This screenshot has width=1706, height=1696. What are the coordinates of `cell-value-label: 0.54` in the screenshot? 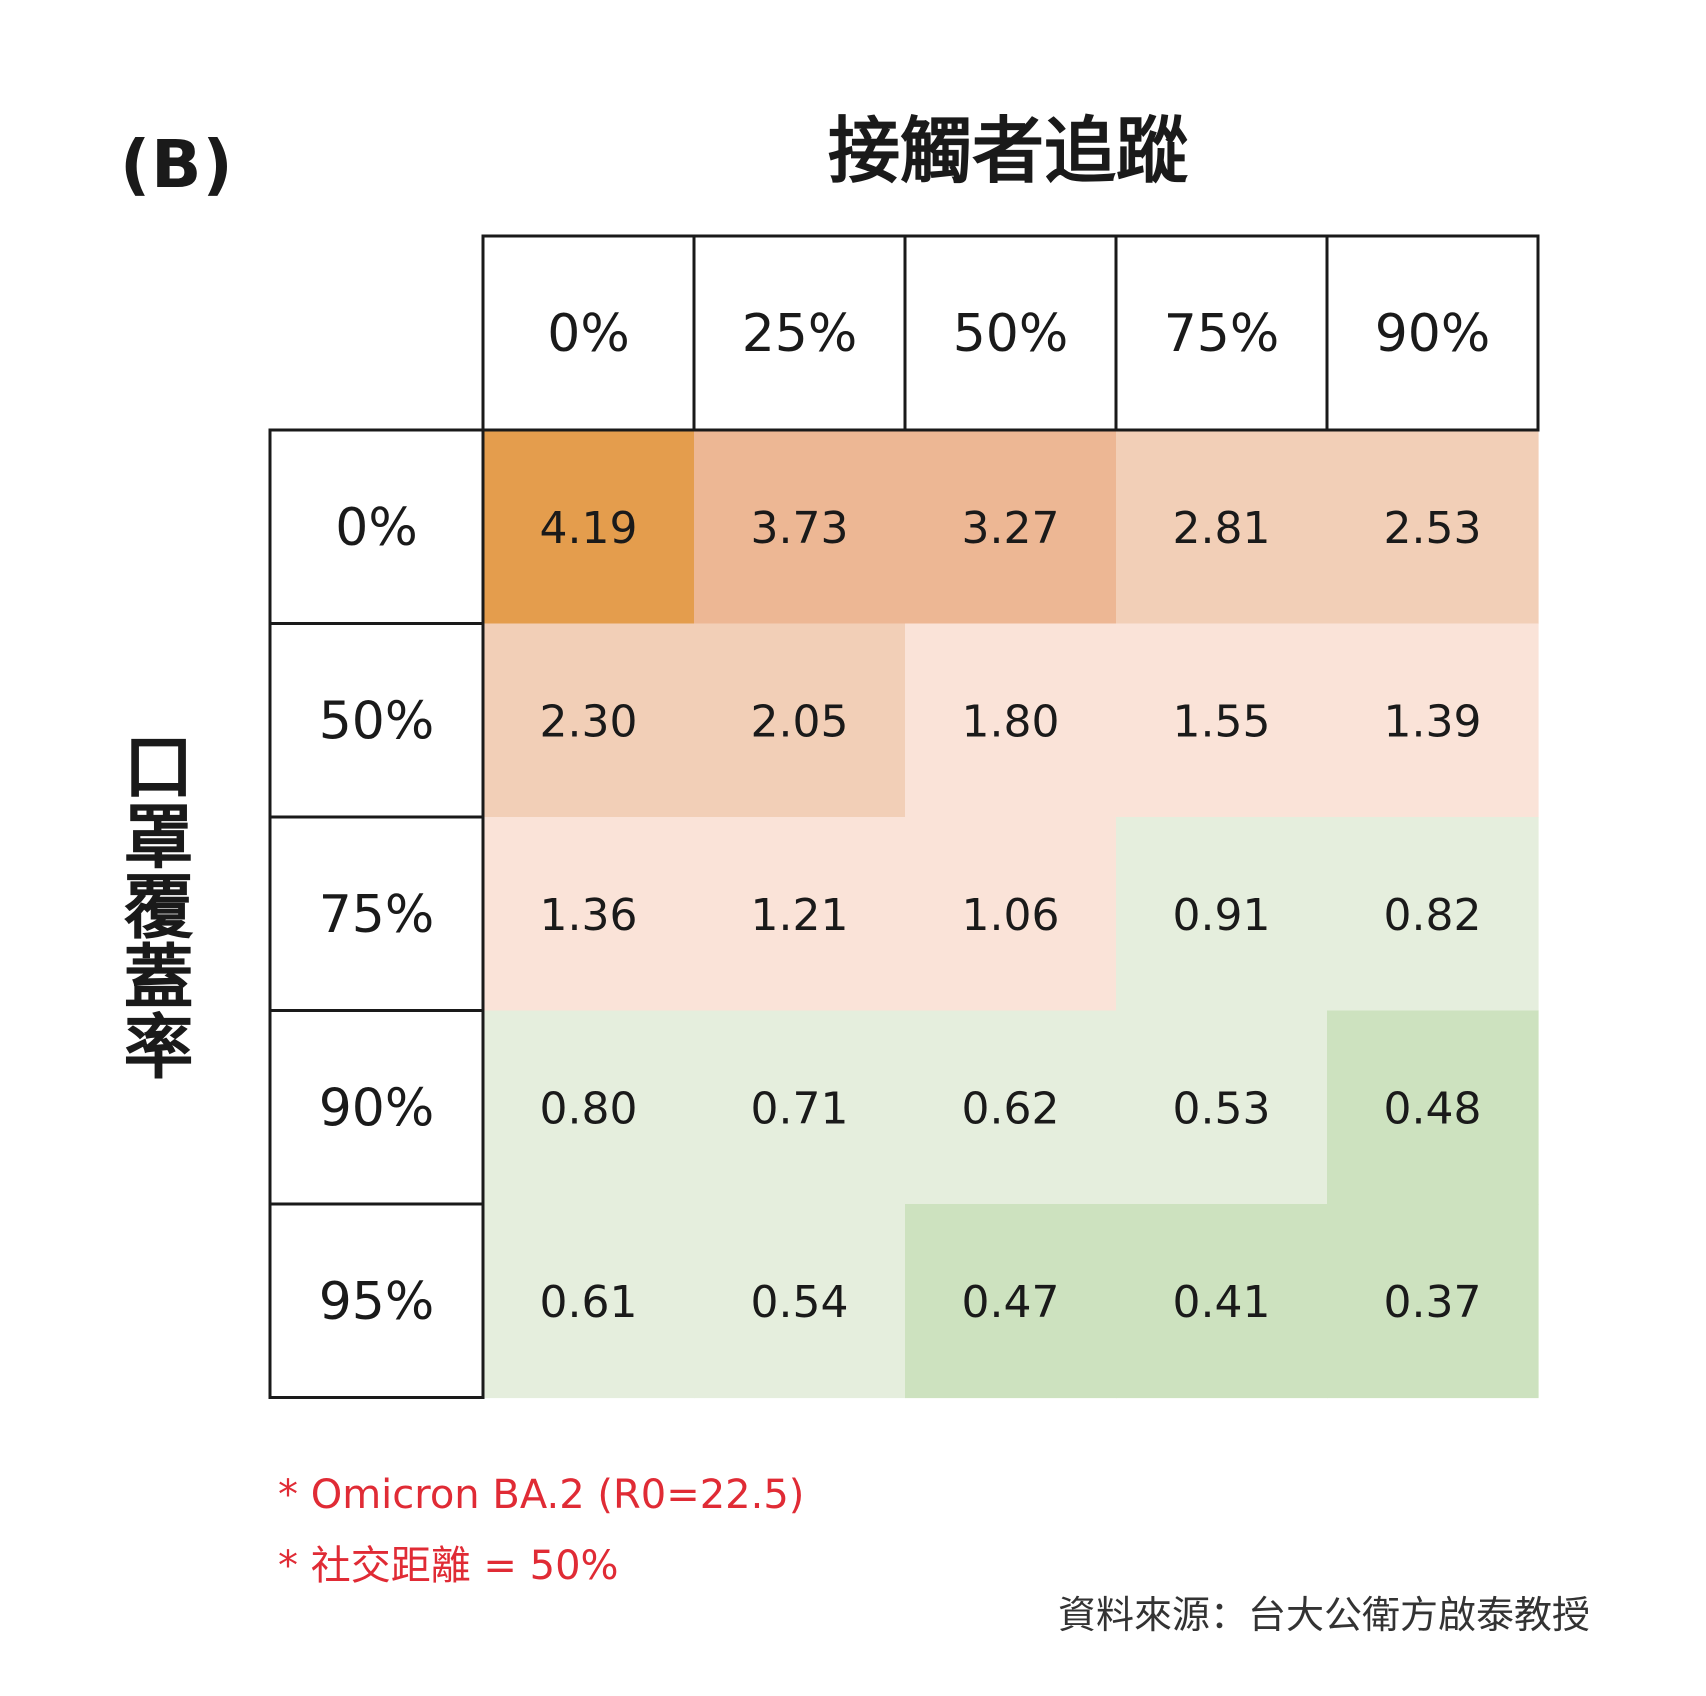 It's located at (800, 1302).